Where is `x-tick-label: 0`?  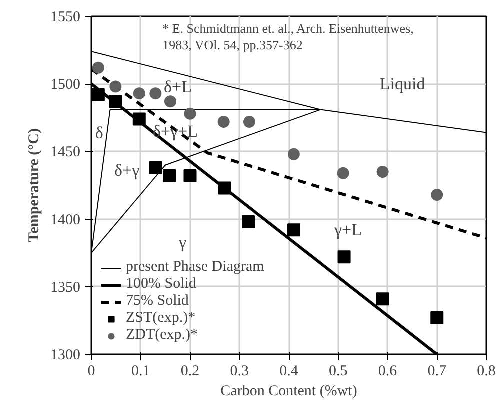 x-tick-label: 0 is located at coordinates (92, 372).